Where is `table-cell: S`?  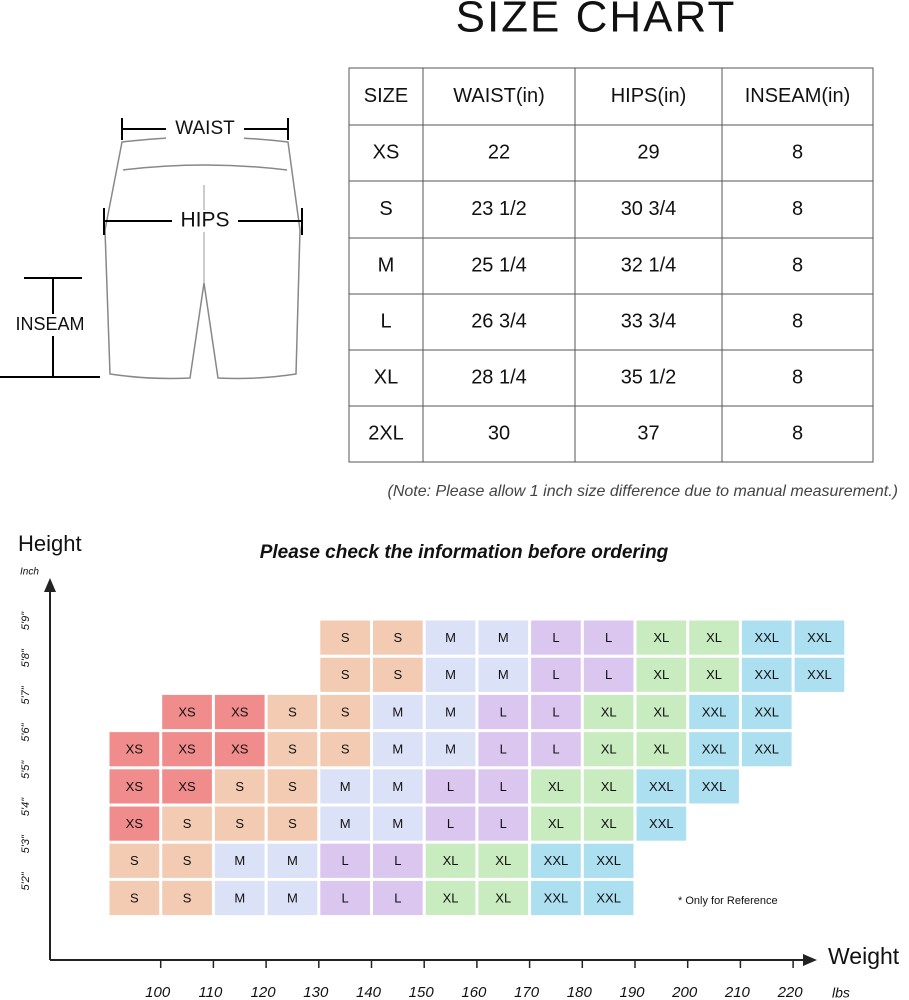
table-cell: S is located at coordinates (385, 209).